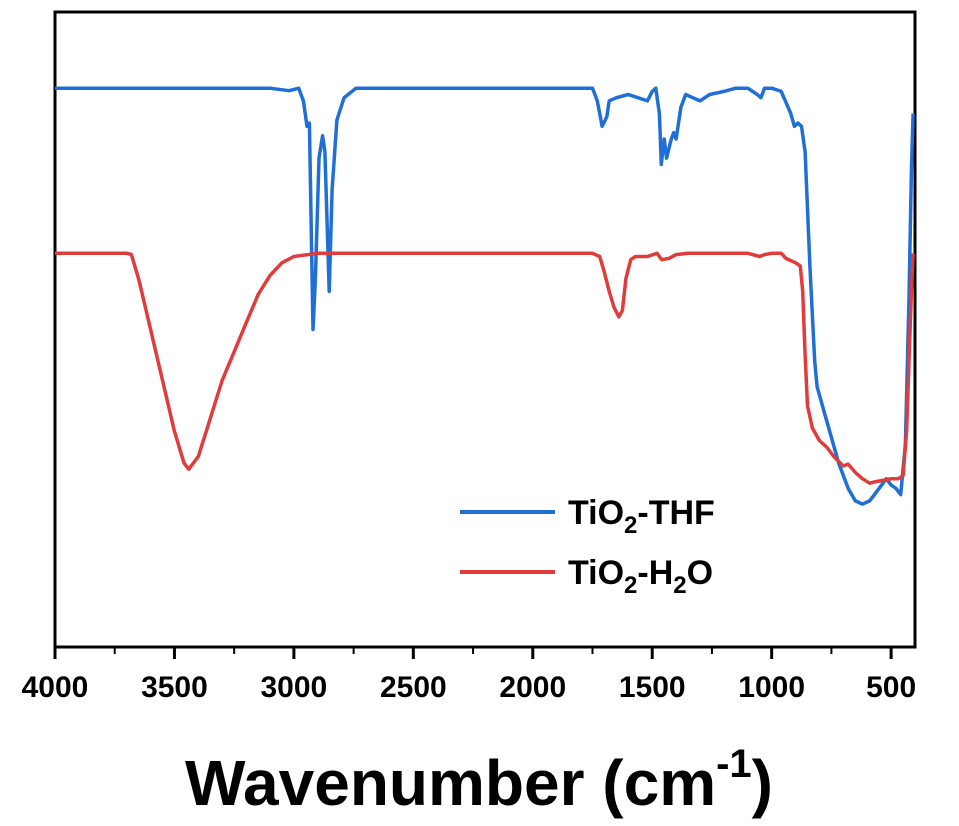  Describe the element at coordinates (891, 687) in the screenshot. I see `x-tick-label: 500` at that location.